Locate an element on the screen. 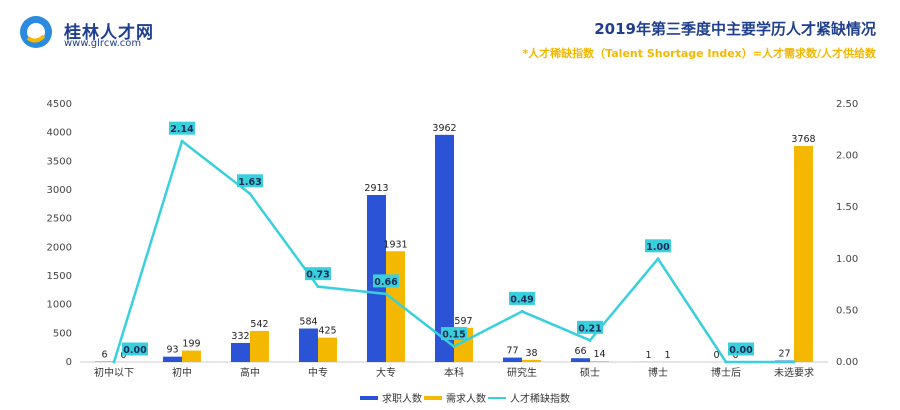 This screenshot has width=900, height=410. legend-supply: 求职人数 is located at coordinates (391, 397).